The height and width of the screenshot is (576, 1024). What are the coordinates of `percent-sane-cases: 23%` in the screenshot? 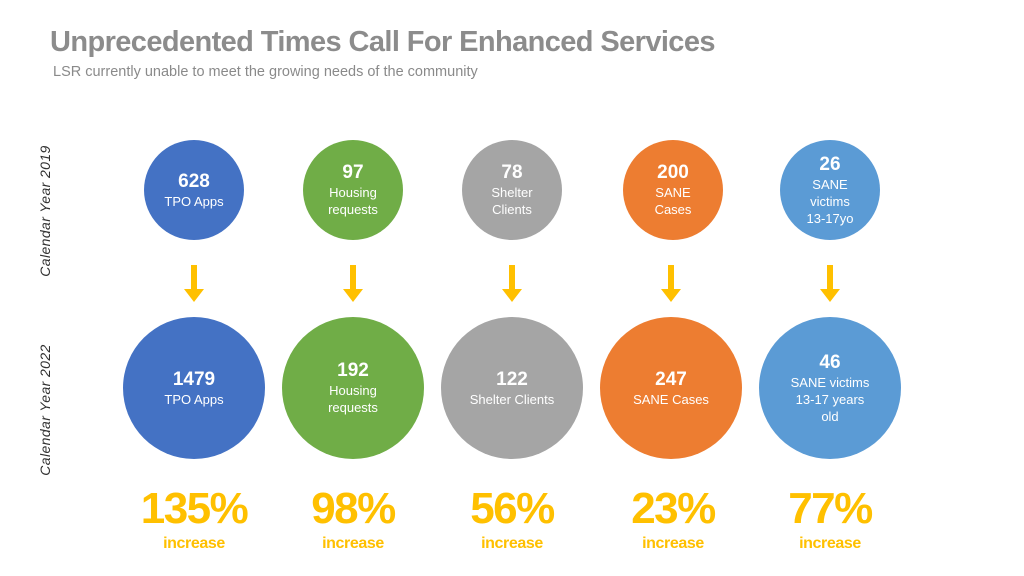 It's located at (673, 508).